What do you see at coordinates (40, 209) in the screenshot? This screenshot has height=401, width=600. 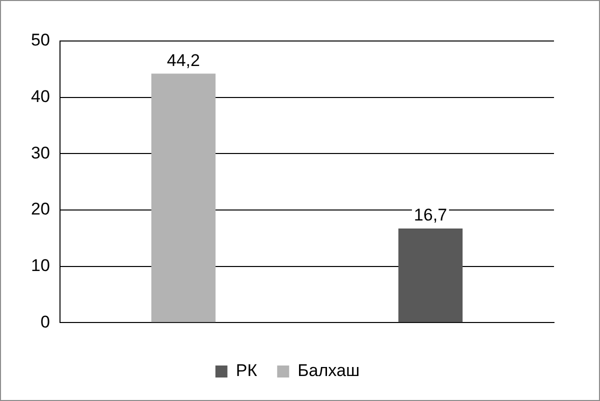 I see `y-tick-label: 20` at bounding box center [40, 209].